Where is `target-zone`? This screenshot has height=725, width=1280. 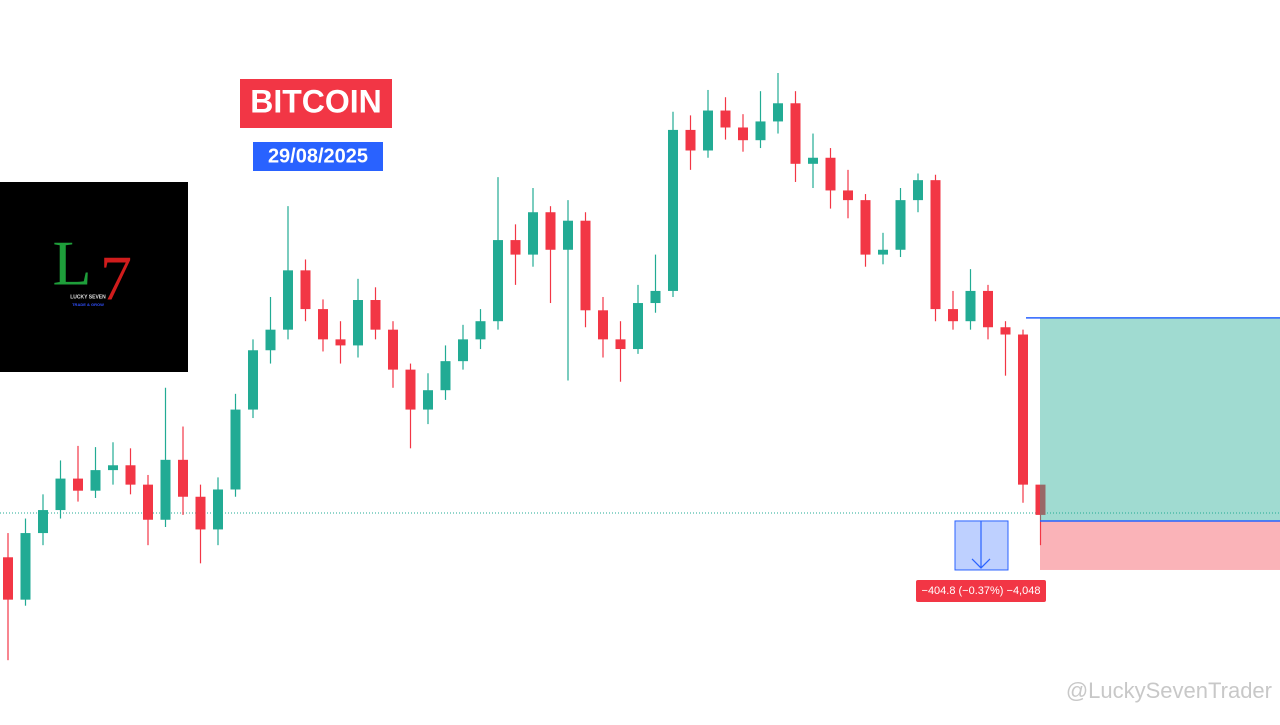
target-zone is located at coordinates (1160, 419).